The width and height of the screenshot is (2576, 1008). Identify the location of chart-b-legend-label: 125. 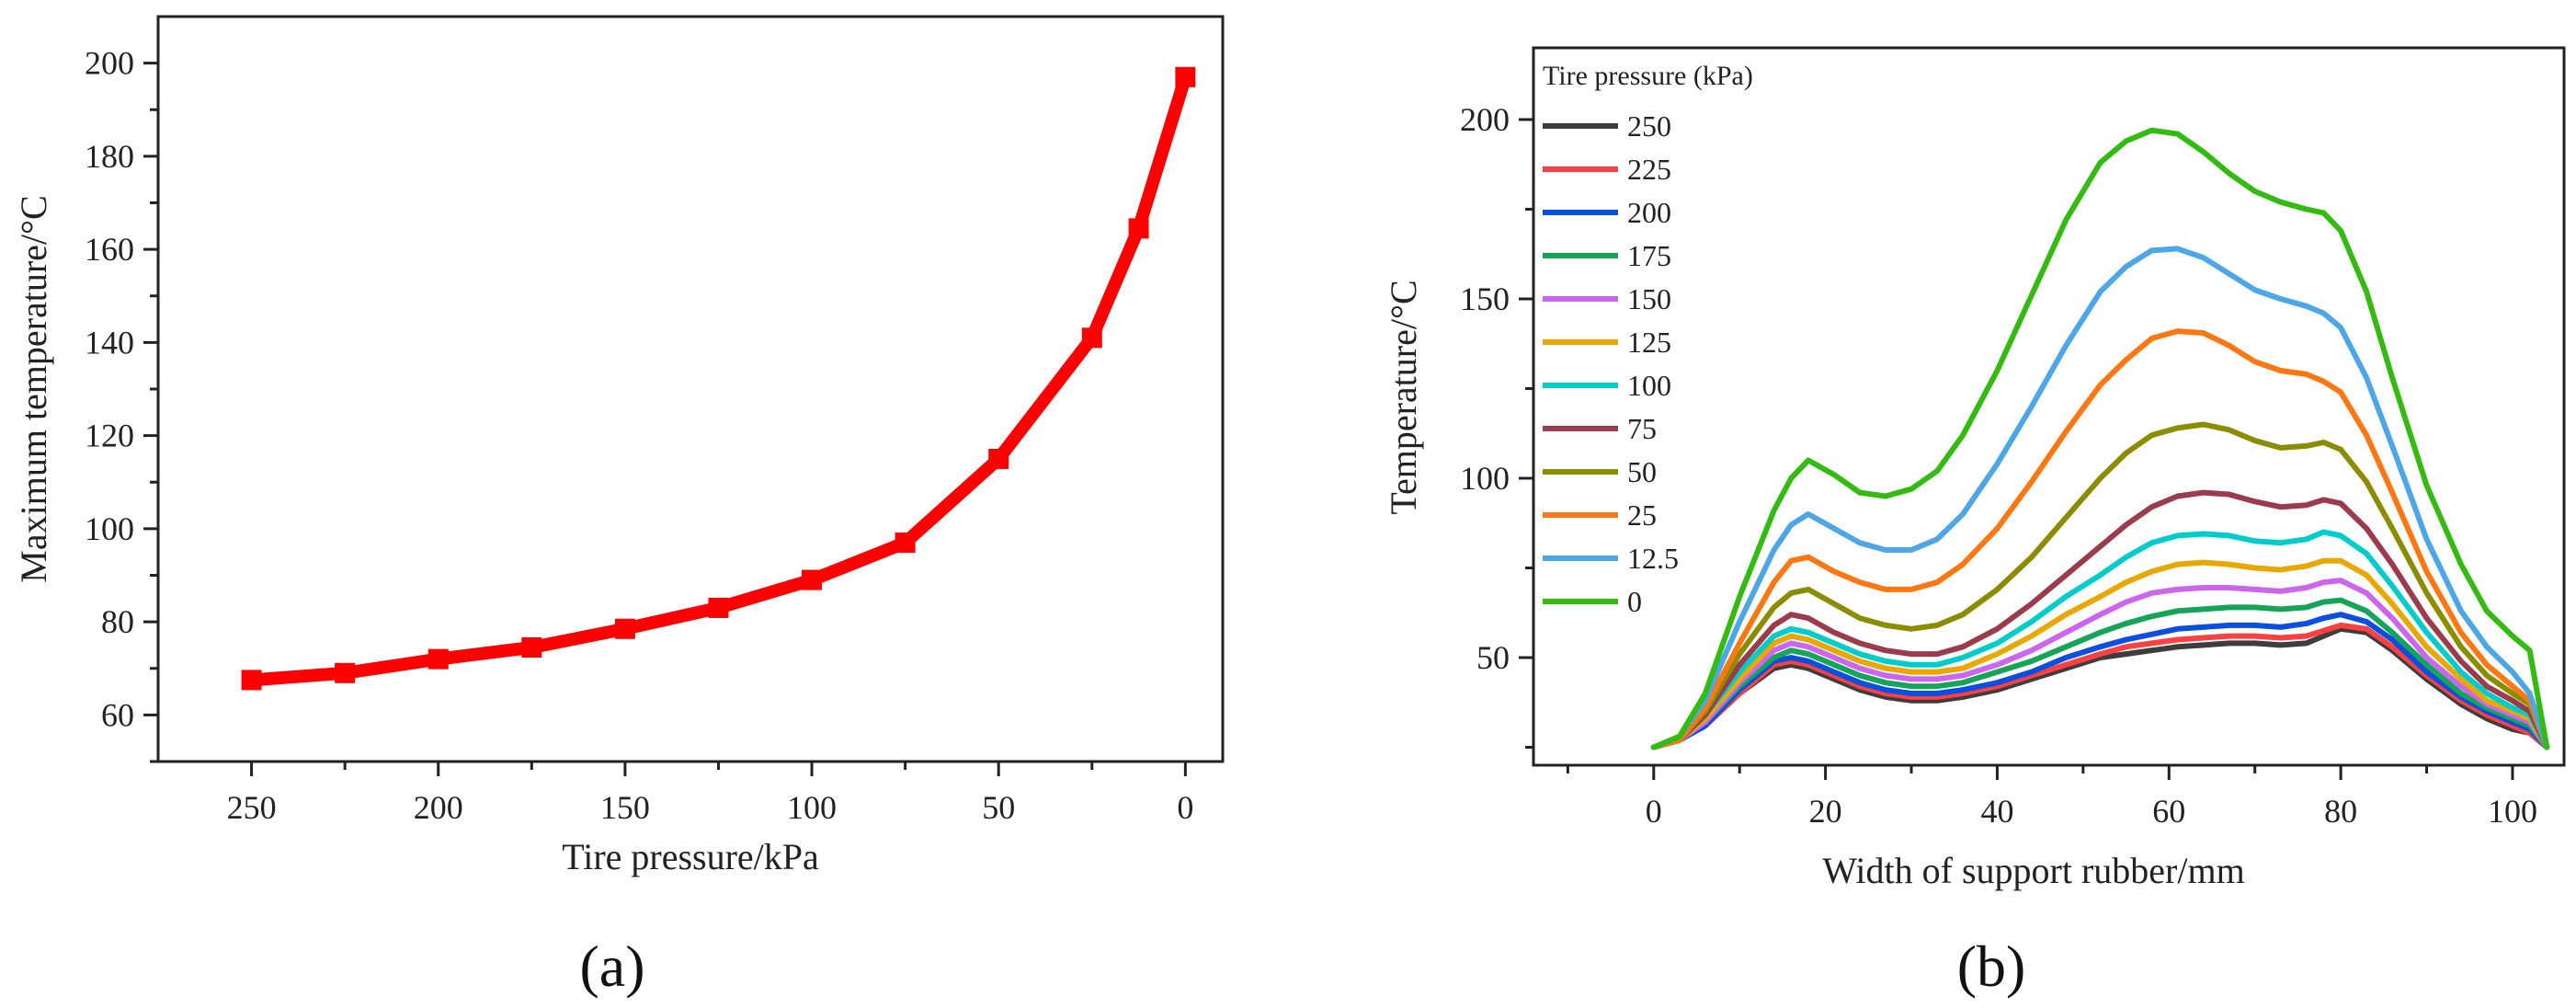
(1649, 342).